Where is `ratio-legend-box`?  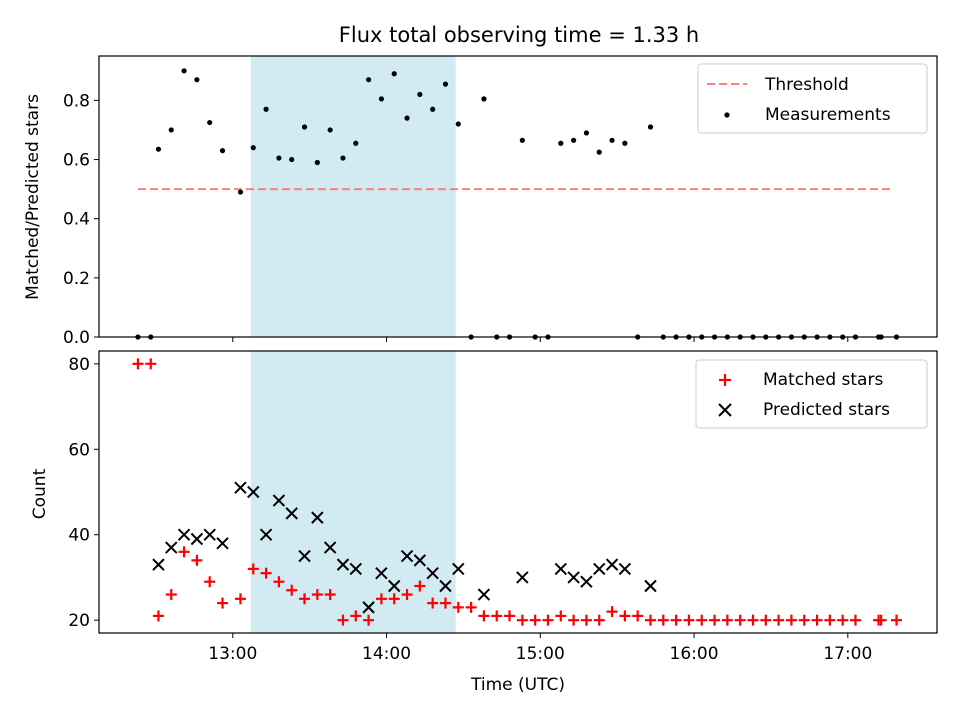
ratio-legend-box is located at coordinates (812, 98).